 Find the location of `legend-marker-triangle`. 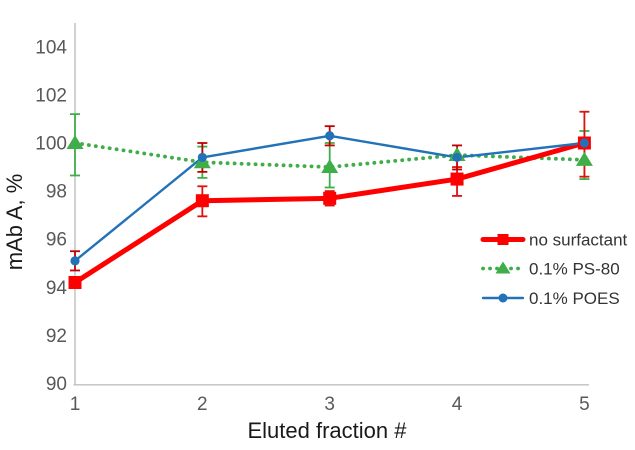

legend-marker-triangle is located at coordinates (503, 267).